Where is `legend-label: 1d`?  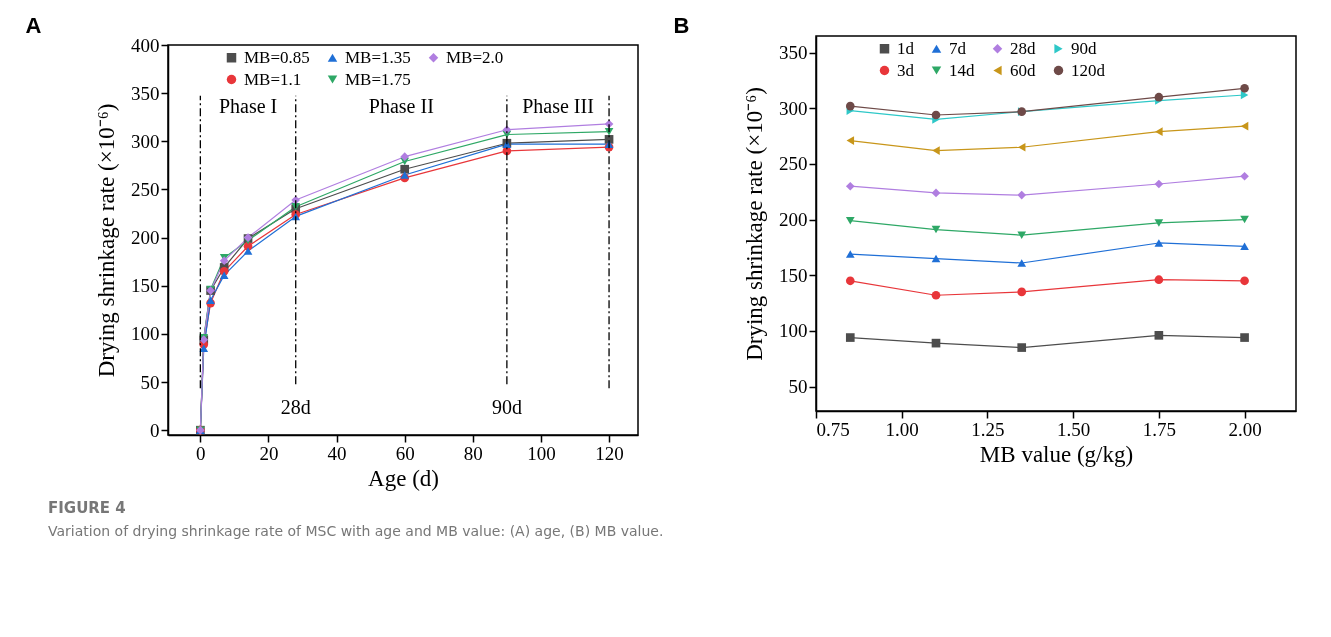
legend-label: 1d is located at coordinates (906, 48).